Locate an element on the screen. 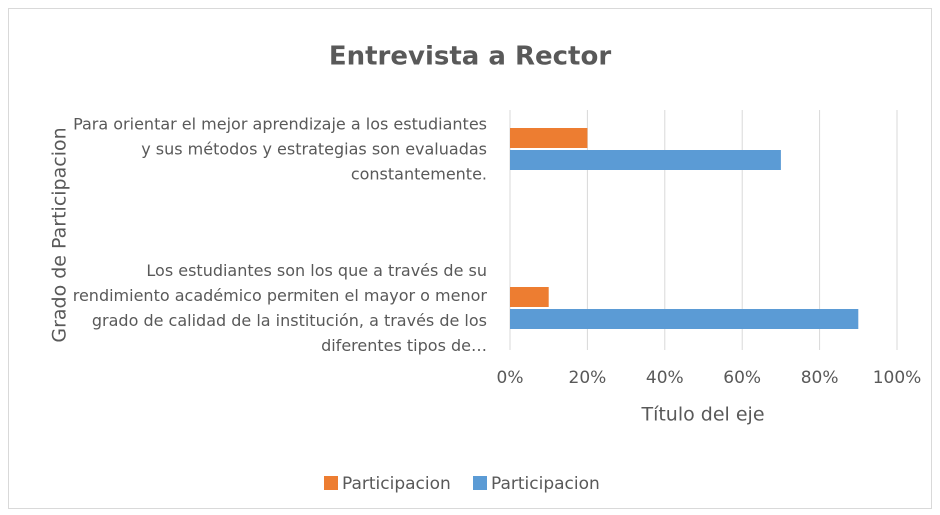 This screenshot has width=940, height=515. x-axis-title: Título del eje is located at coordinates (702, 415).